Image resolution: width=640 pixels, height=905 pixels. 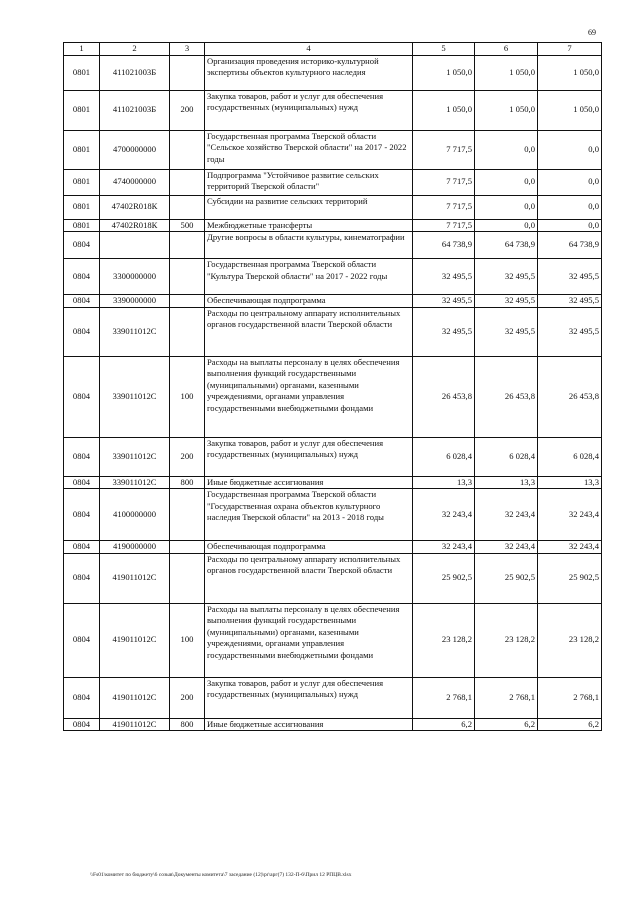 I want to click on header-cell: 7, so click(x=569, y=49).